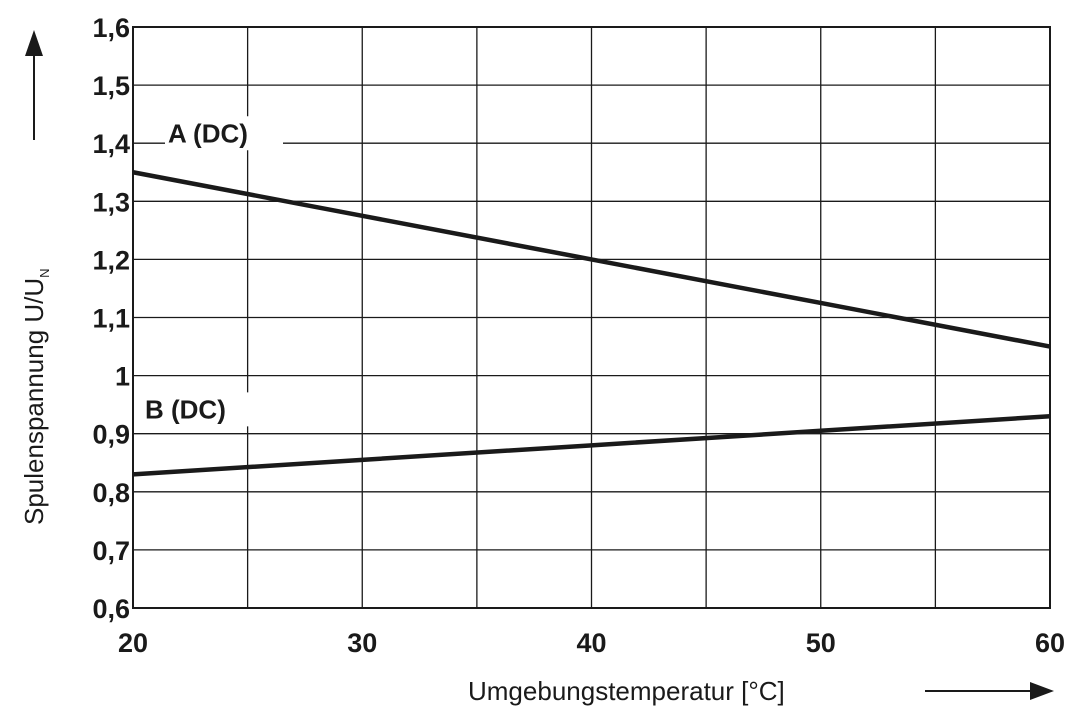  I want to click on x-axis-label: Umgebungstemperatur [°C], so click(626, 691).